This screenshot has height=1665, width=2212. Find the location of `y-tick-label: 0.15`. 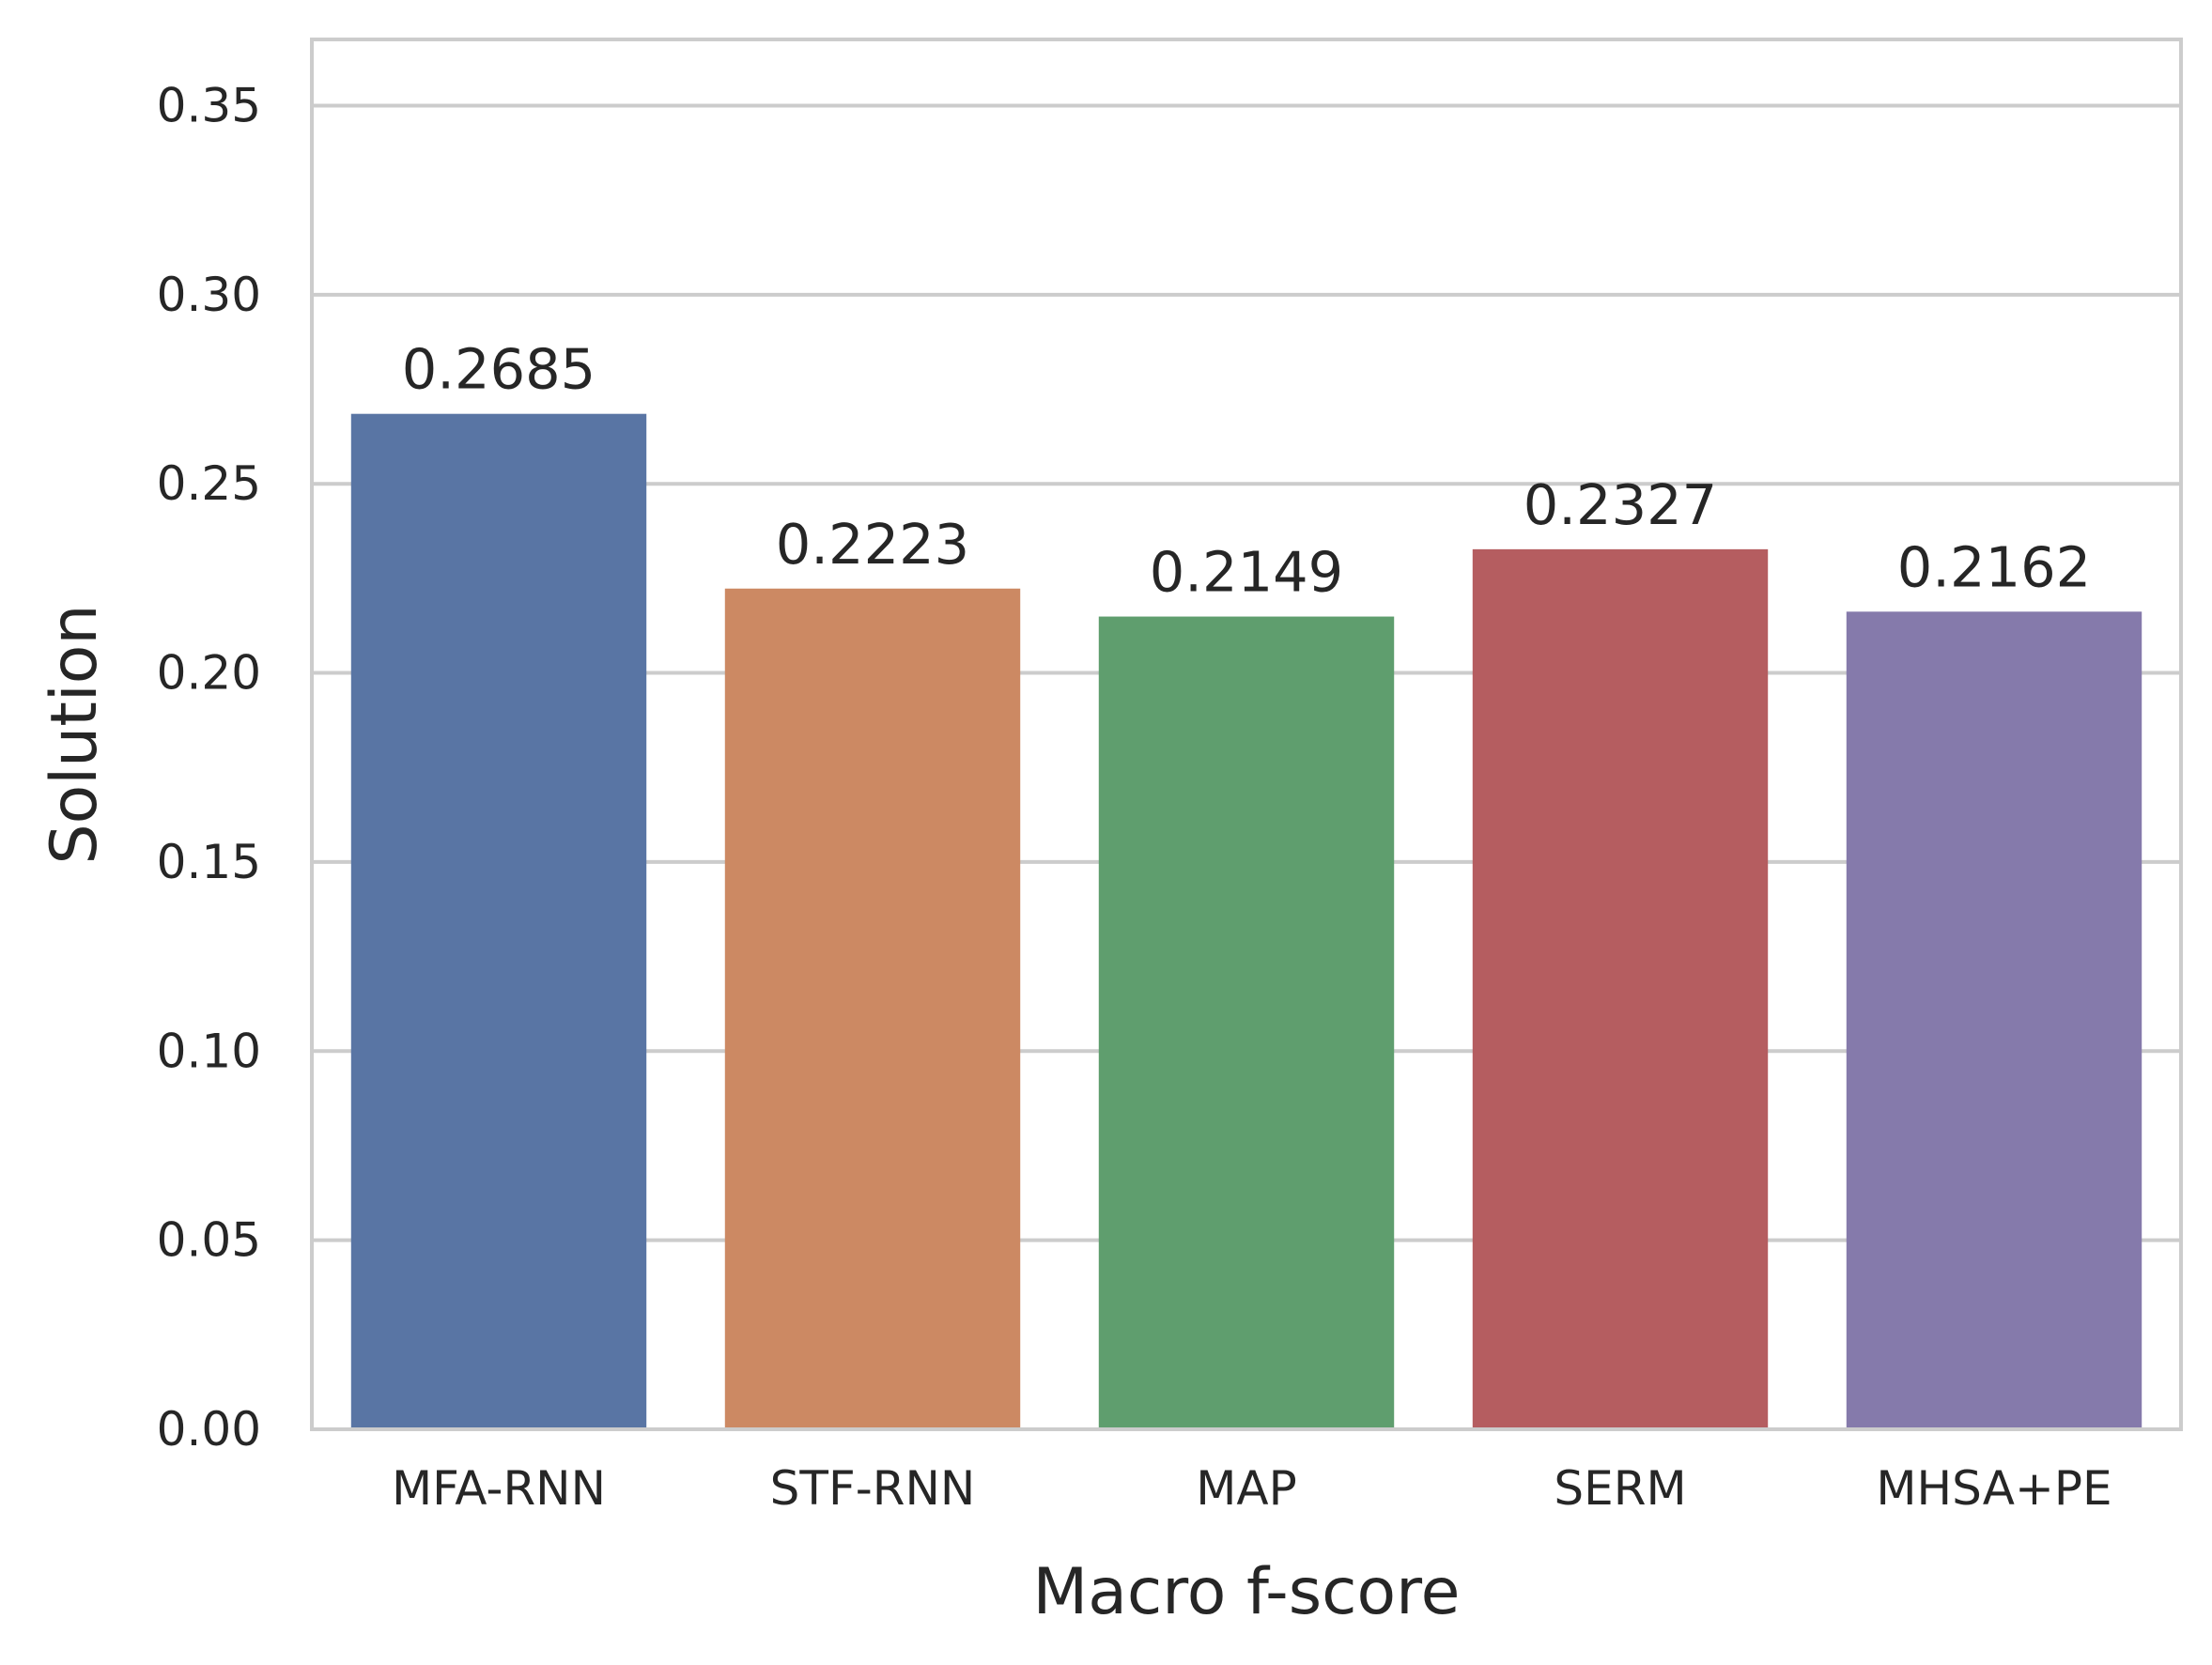

y-tick-label: 0.15 is located at coordinates (209, 862).